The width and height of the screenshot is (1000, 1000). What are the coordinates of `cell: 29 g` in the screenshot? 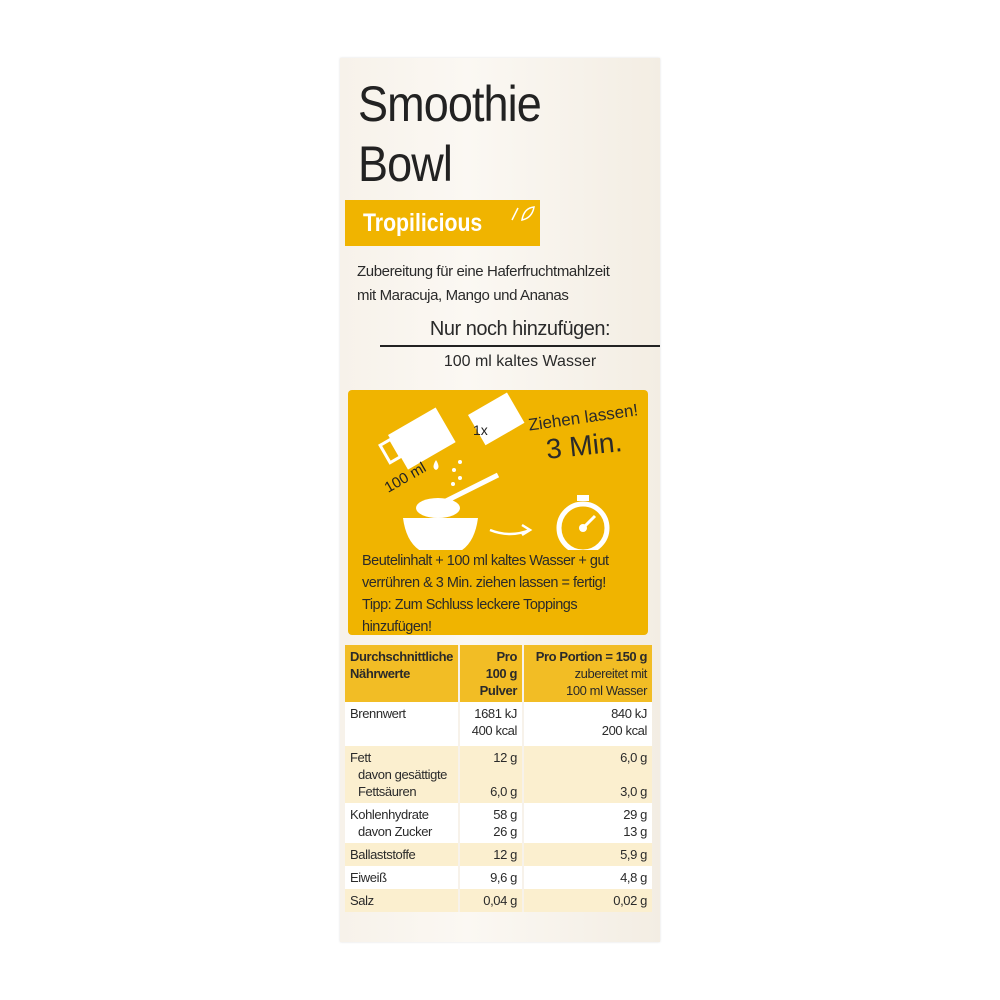 It's located at (635, 814).